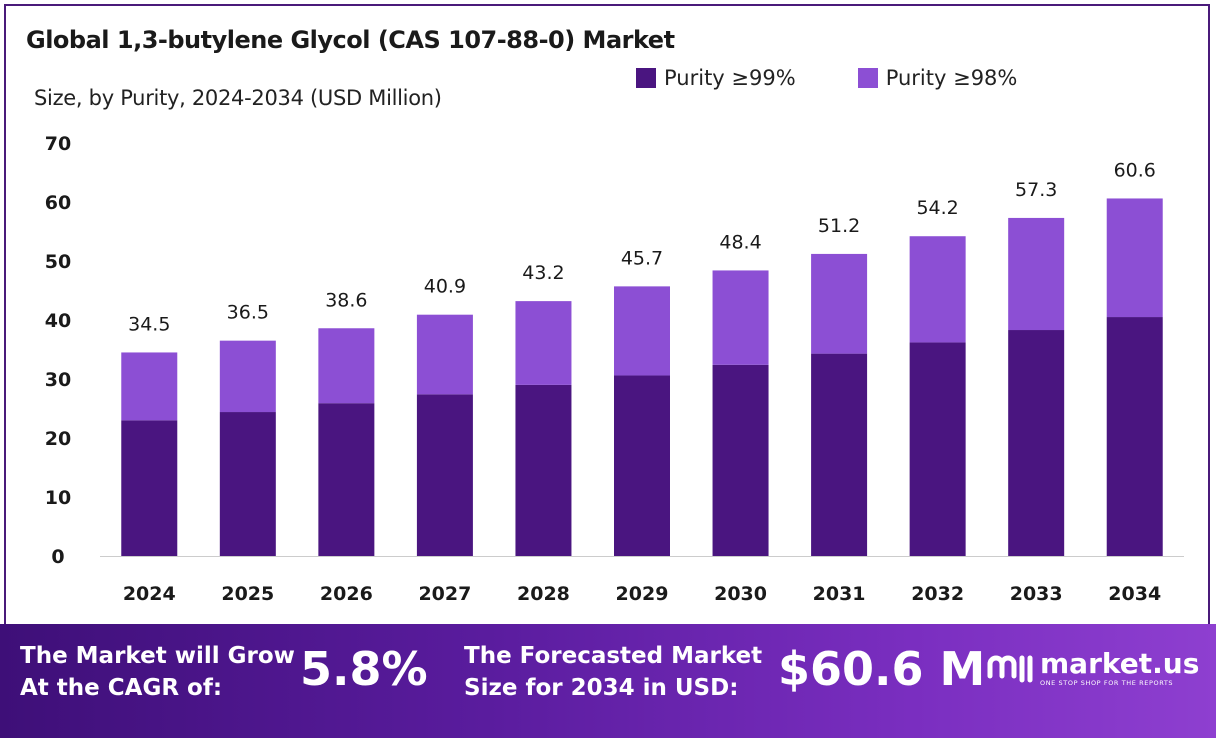  I want to click on bar-total-label: 57.3, so click(1036, 190).